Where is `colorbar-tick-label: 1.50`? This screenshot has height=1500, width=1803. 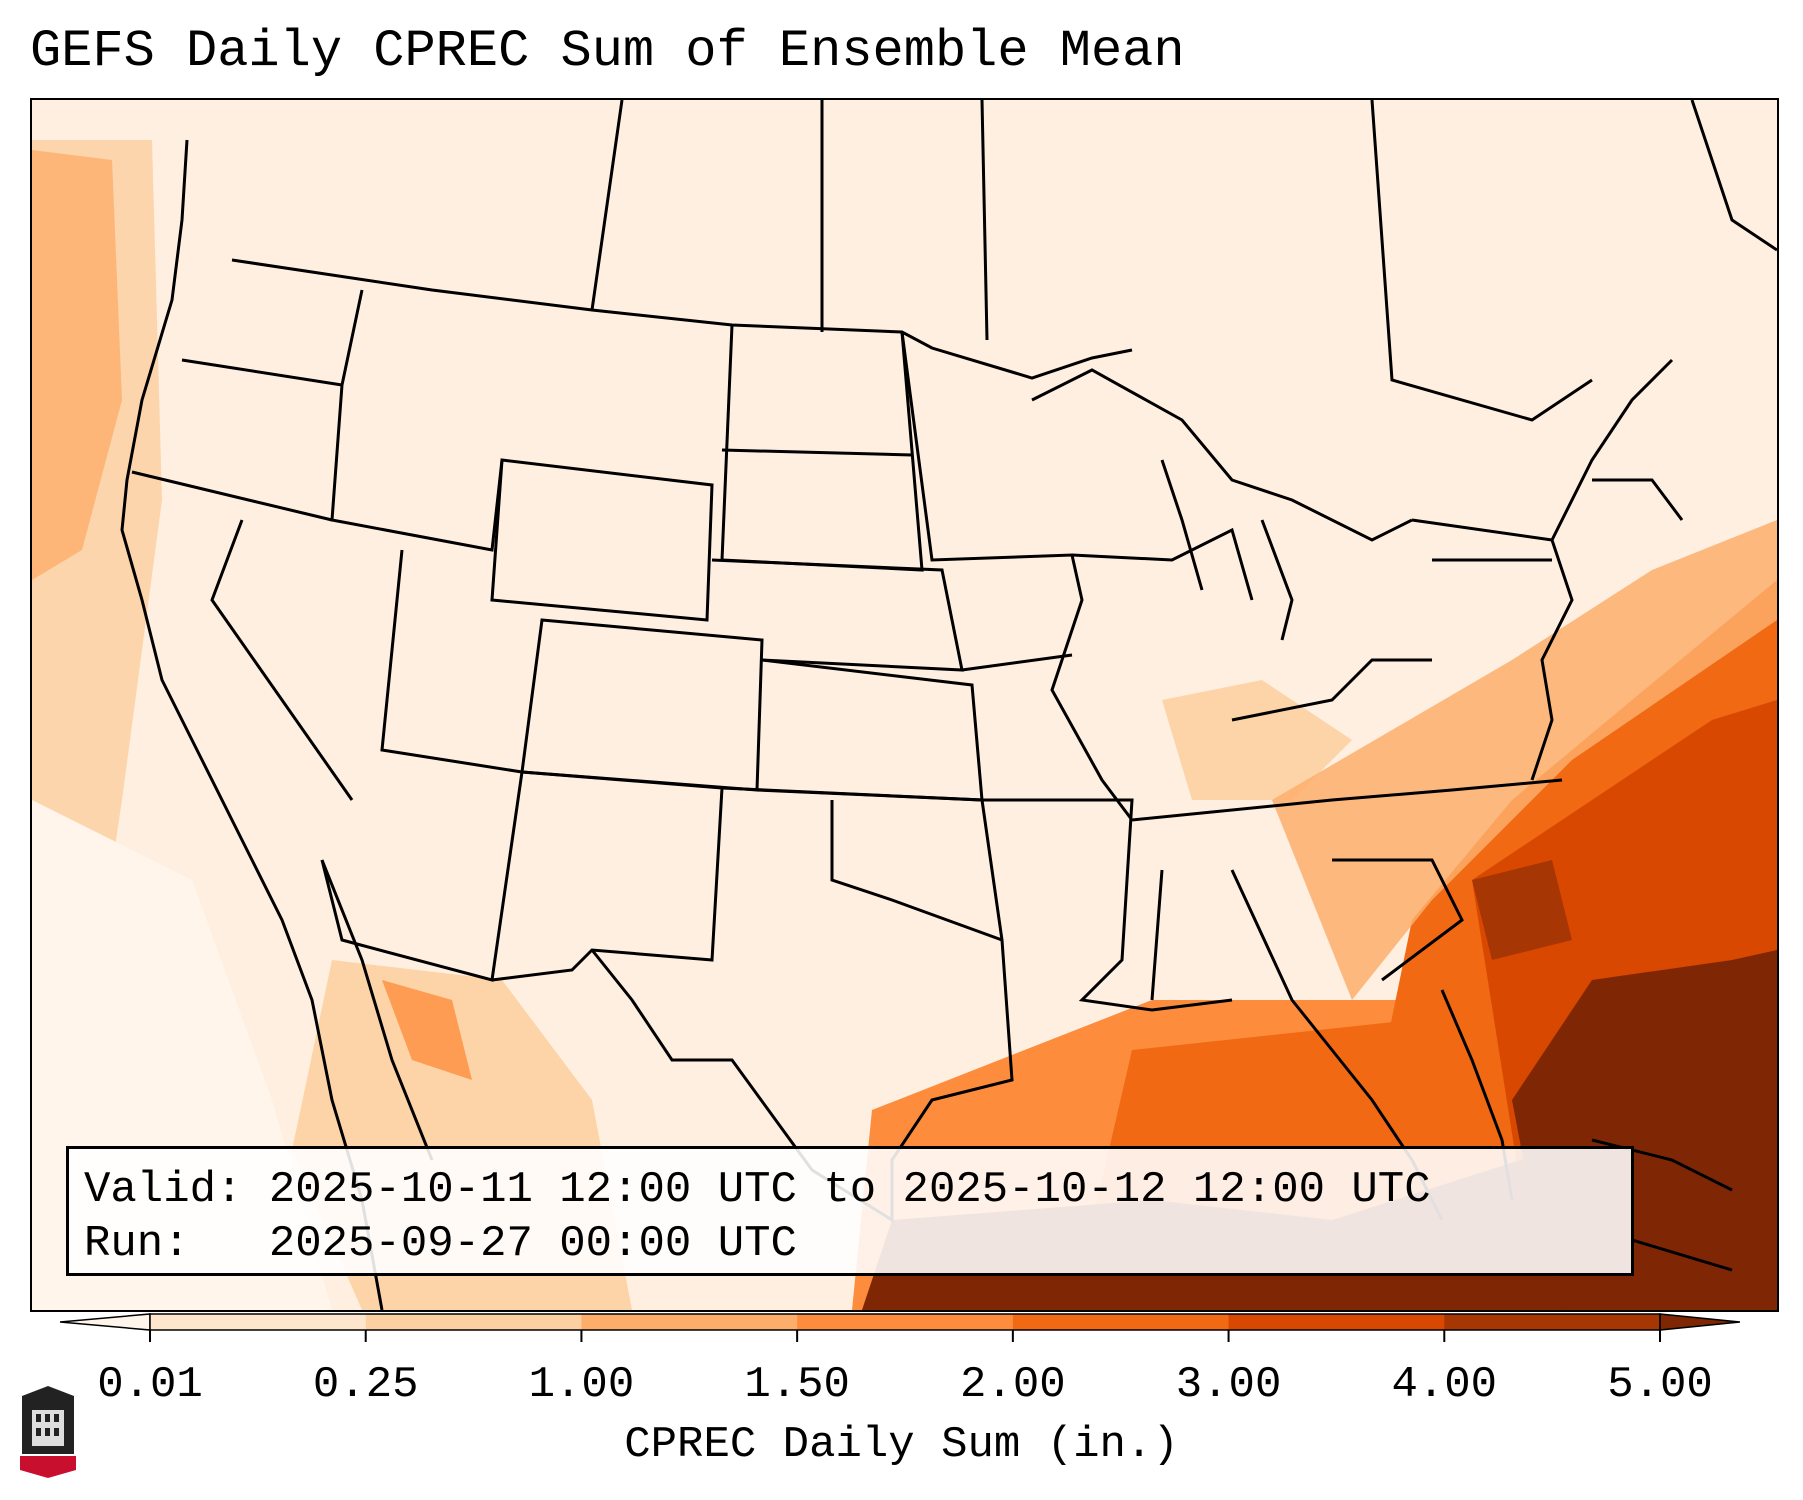 colorbar-tick-label: 1.50 is located at coordinates (797, 1385).